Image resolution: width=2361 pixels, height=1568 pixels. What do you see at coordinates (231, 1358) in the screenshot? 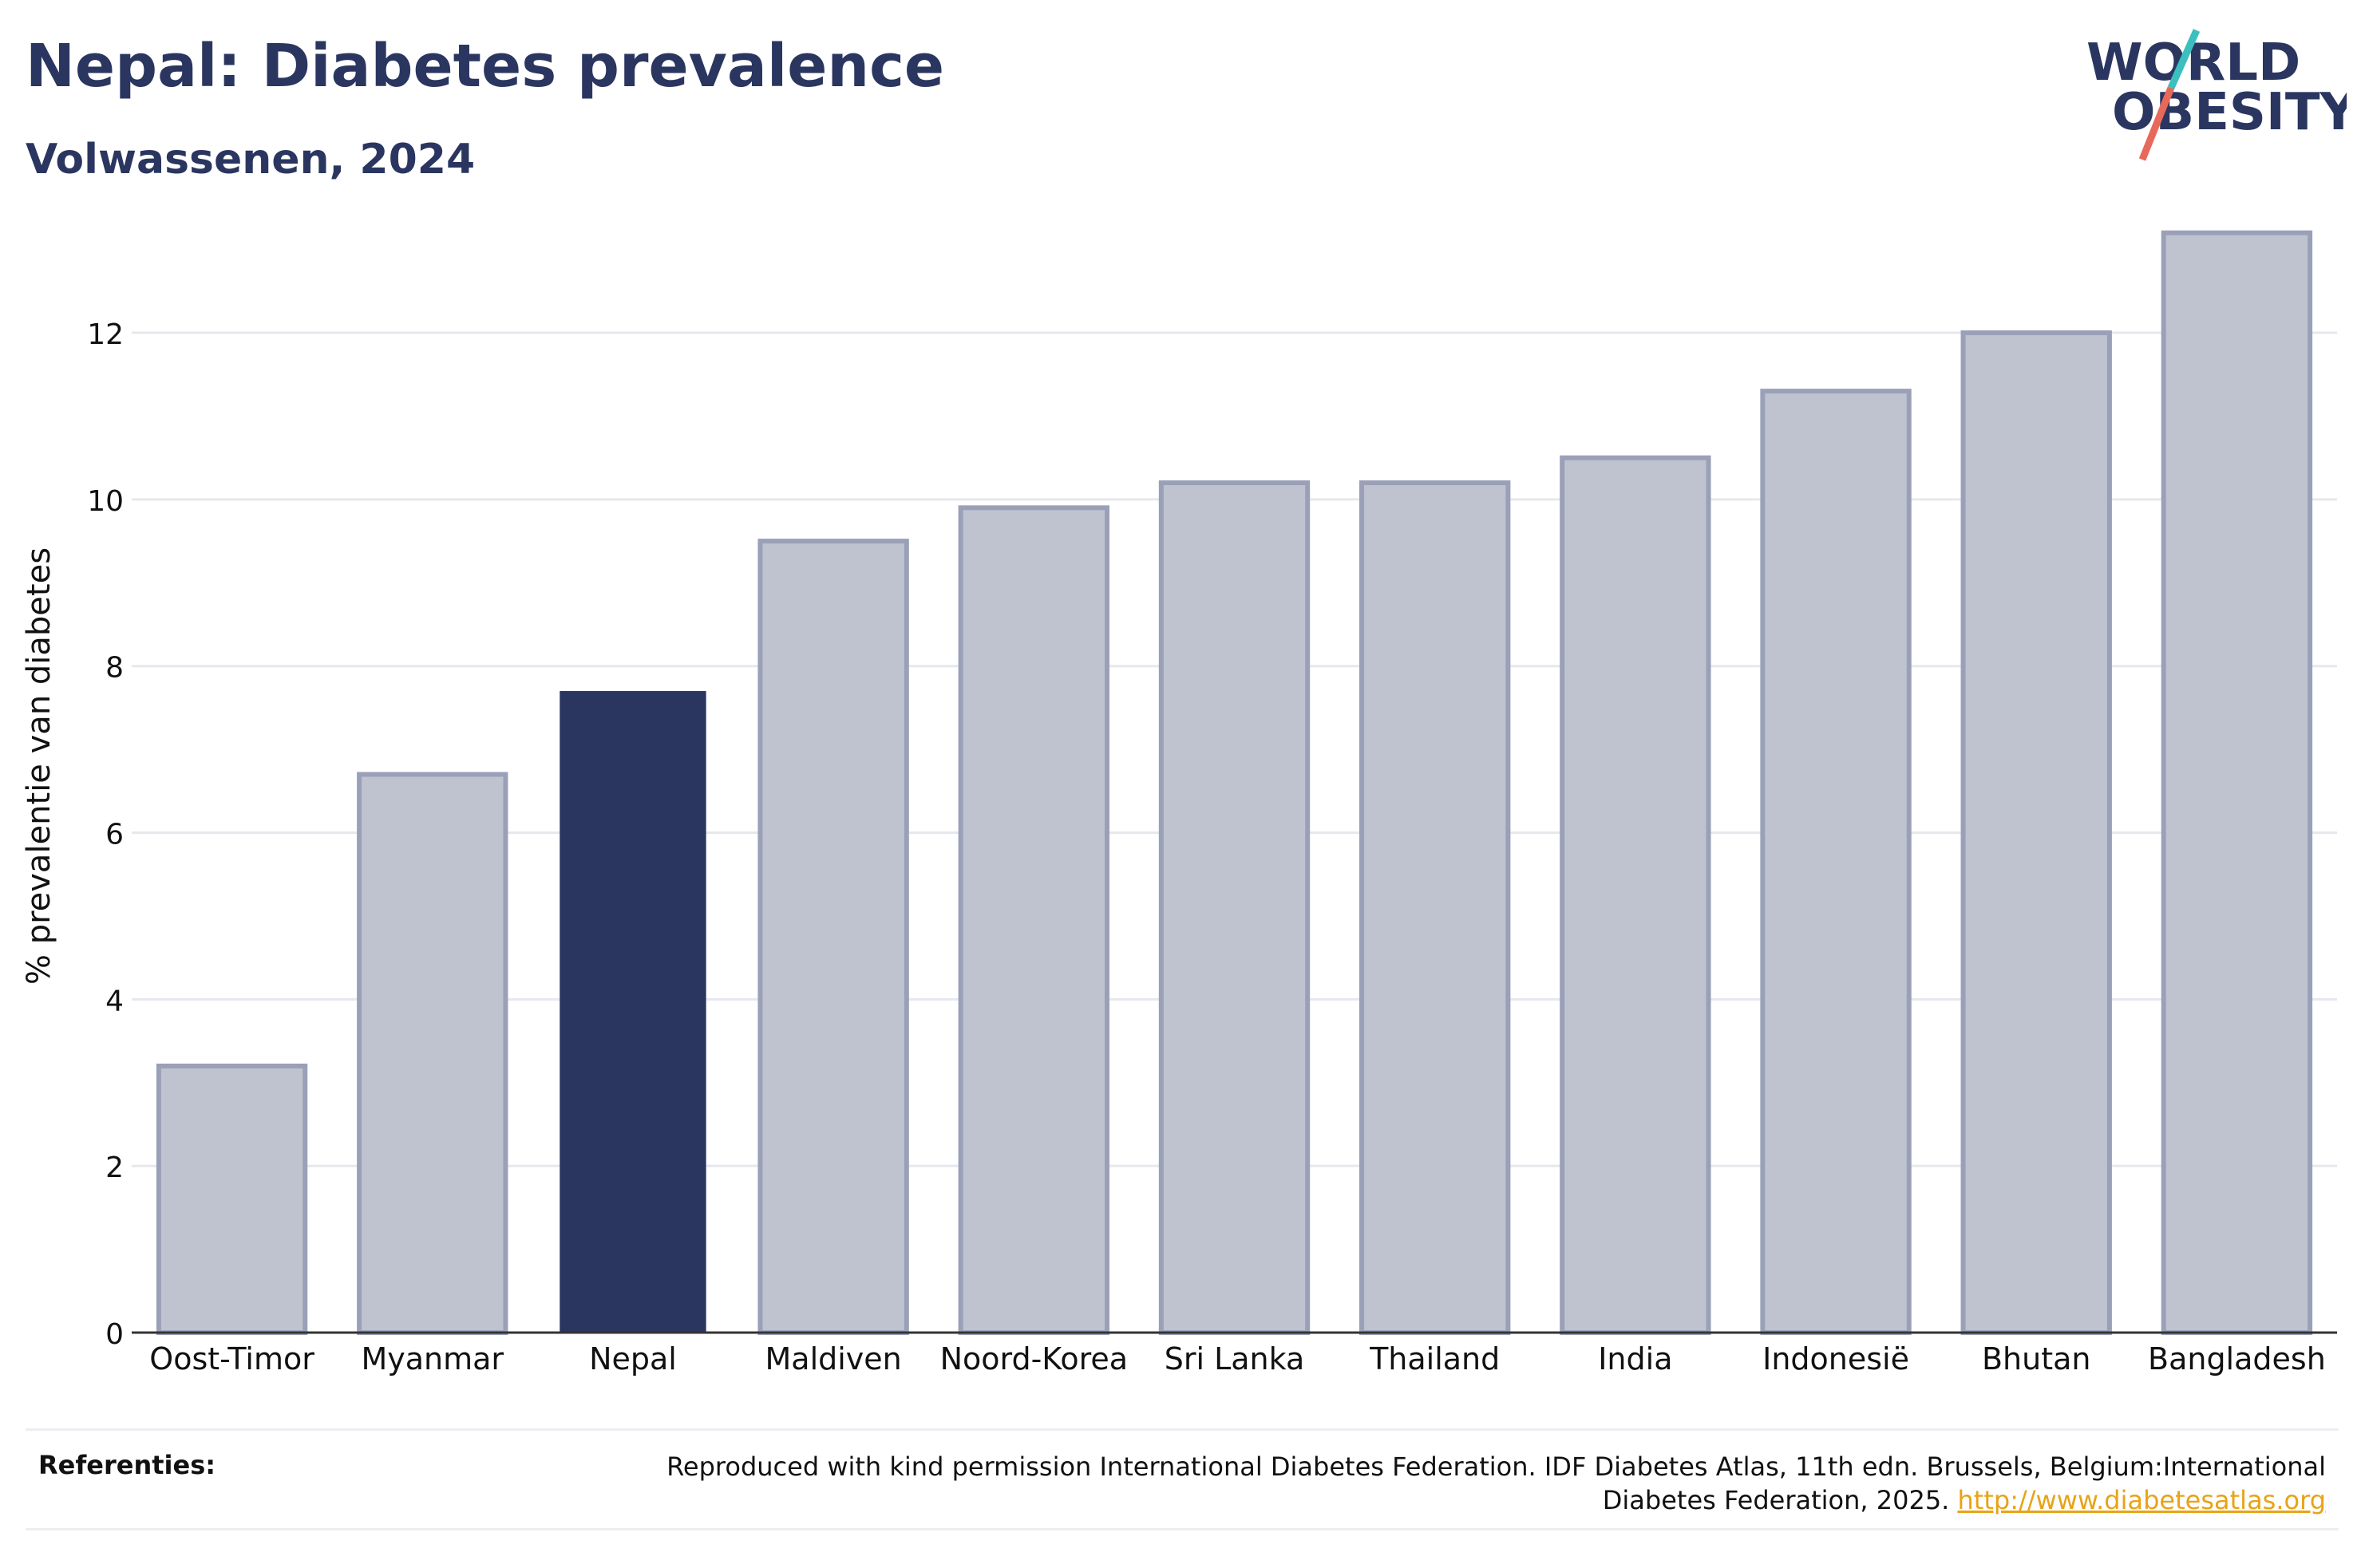
I see `x-tick-label: Oost-Timor` at bounding box center [231, 1358].